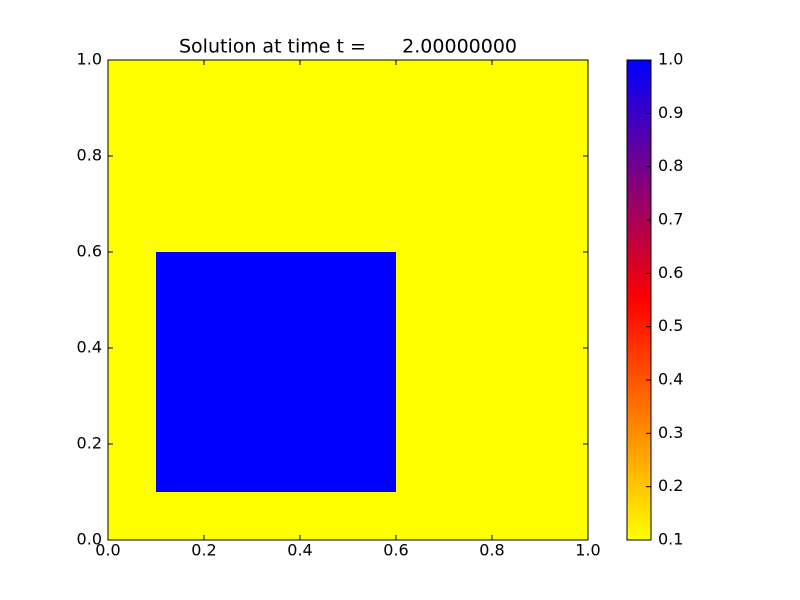 The height and width of the screenshot is (600, 800). I want to click on x-tick-label: 0.2, so click(203, 550).